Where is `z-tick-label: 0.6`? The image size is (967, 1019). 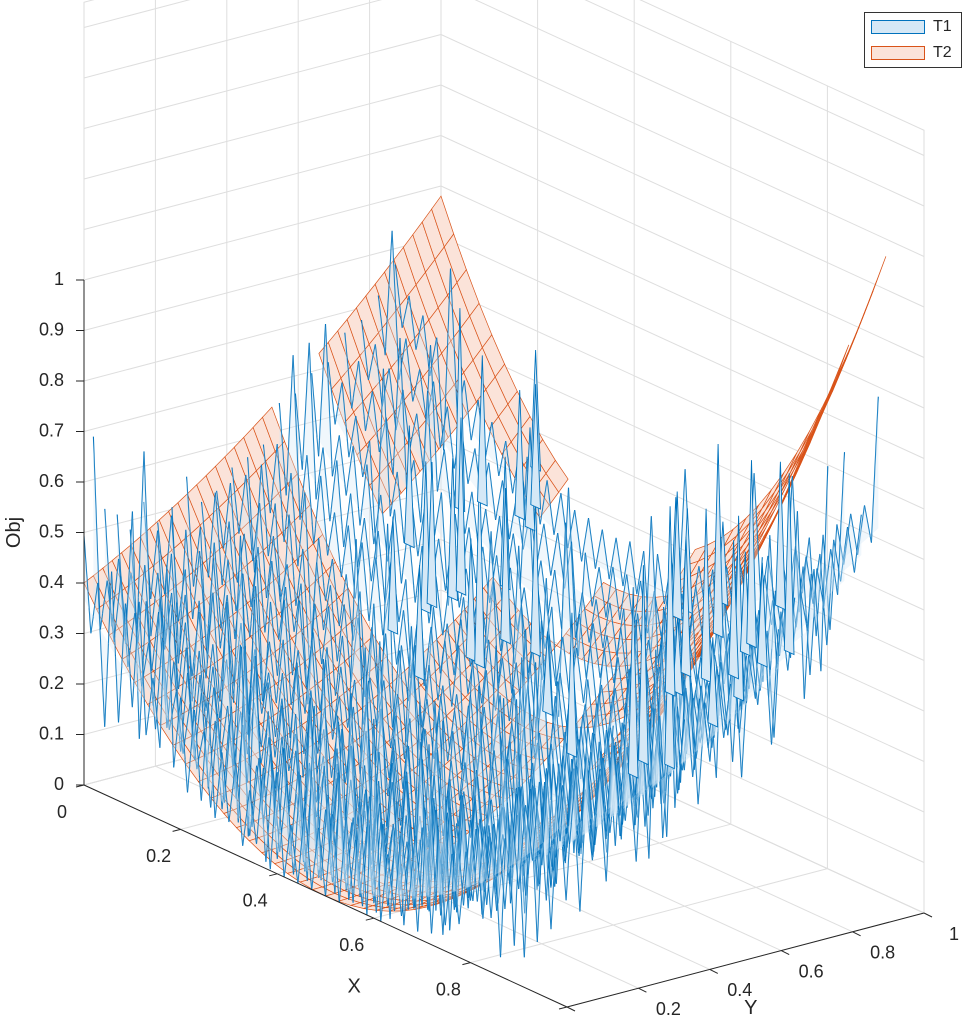
z-tick-label: 0.6 is located at coordinates (51, 481).